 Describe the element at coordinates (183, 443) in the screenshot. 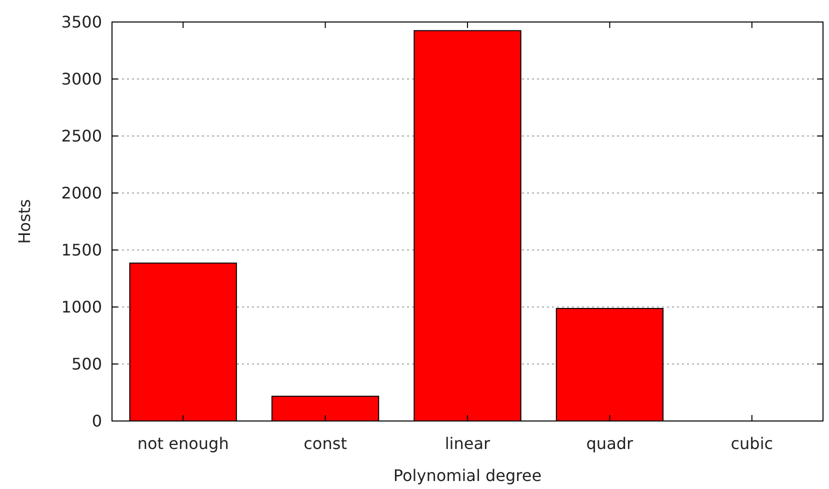

I see `x-tick-label: not enough` at that location.